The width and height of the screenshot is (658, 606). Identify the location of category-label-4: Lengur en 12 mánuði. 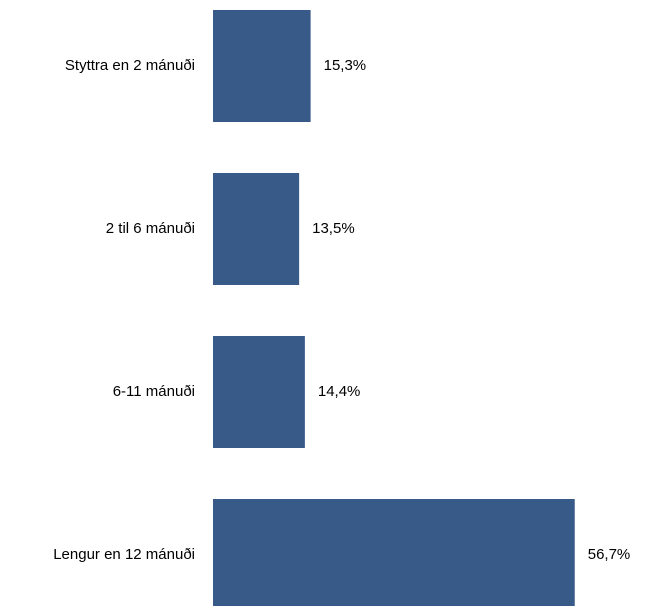
(124, 554).